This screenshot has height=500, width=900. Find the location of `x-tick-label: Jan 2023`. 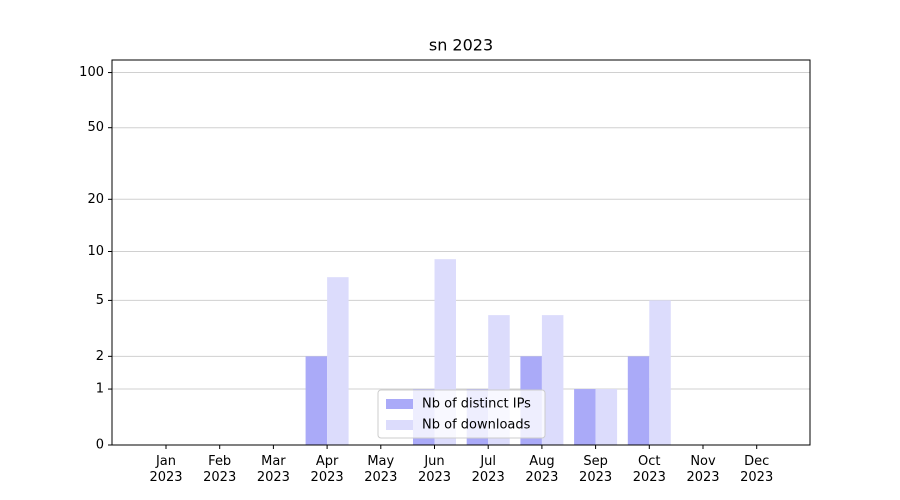

x-tick-label: Jan 2023 is located at coordinates (165, 469).